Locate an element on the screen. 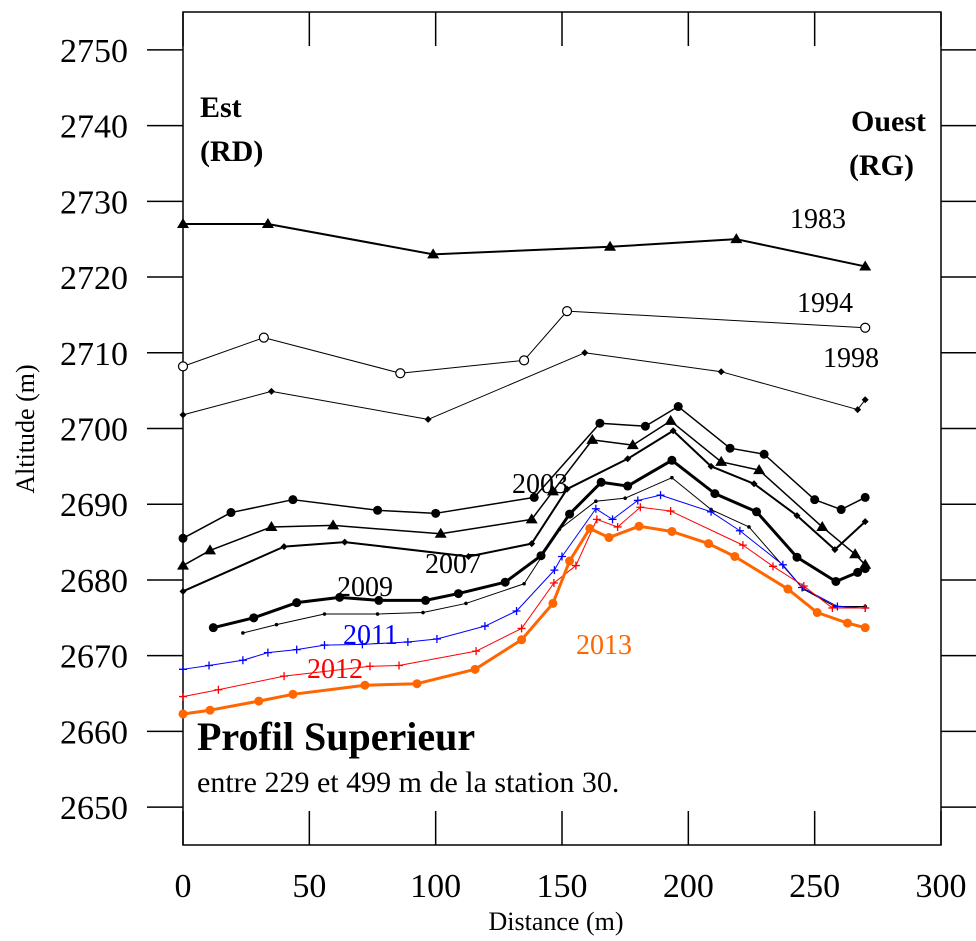 This screenshot has width=976, height=941. y-tick-label: 2710 is located at coordinates (94, 354).